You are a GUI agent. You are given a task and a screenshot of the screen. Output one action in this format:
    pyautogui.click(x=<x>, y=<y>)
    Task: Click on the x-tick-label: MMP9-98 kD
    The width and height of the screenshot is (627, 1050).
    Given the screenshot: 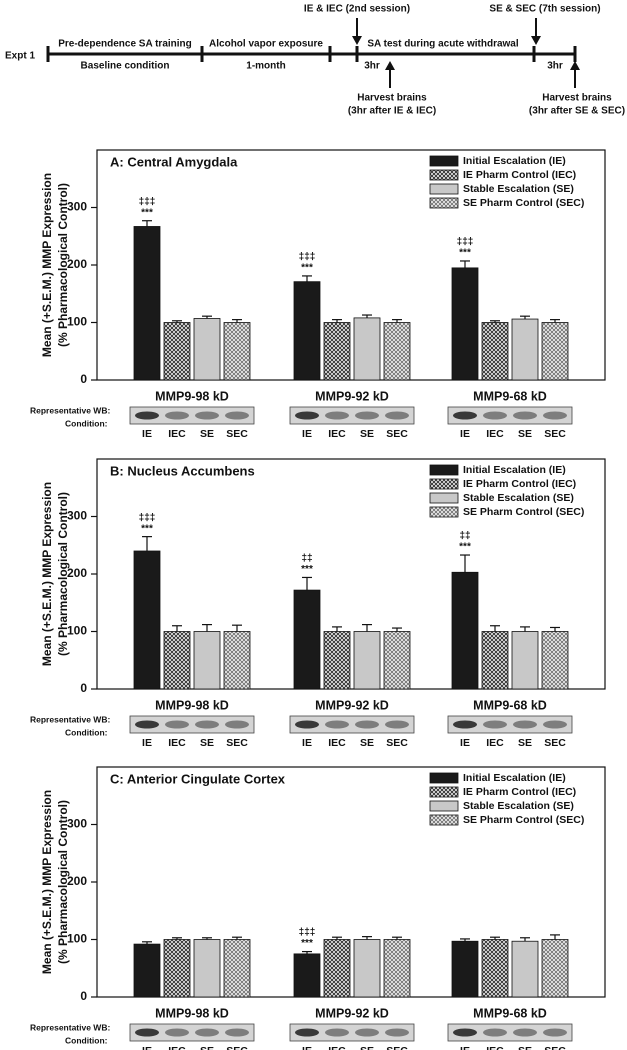 What is the action you would take?
    pyautogui.click(x=192, y=705)
    